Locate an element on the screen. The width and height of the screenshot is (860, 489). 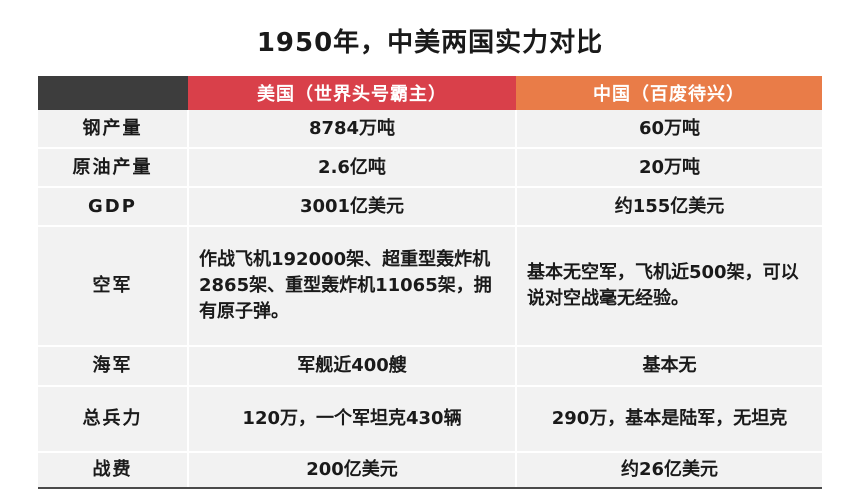
row-label: 空军 is located at coordinates (113, 286).